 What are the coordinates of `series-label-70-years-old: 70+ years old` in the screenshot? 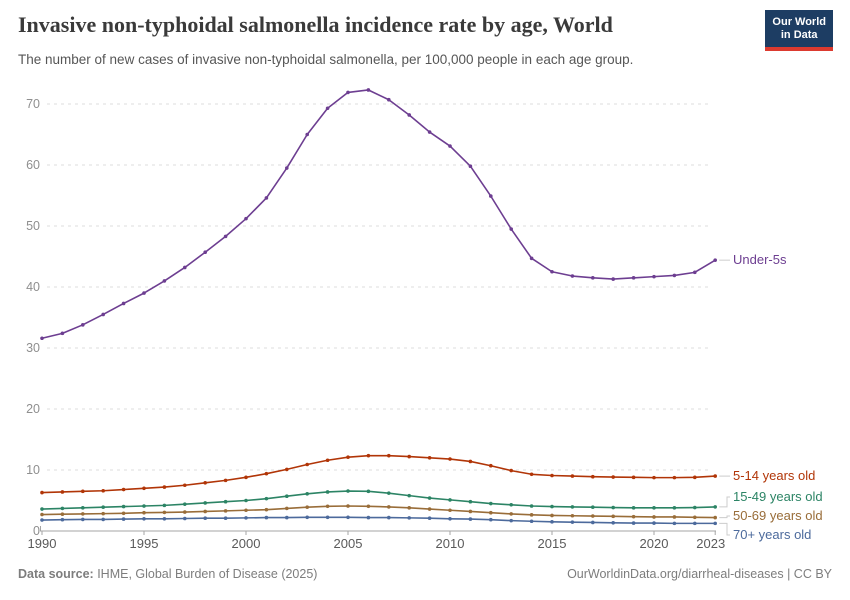 It's located at (772, 534).